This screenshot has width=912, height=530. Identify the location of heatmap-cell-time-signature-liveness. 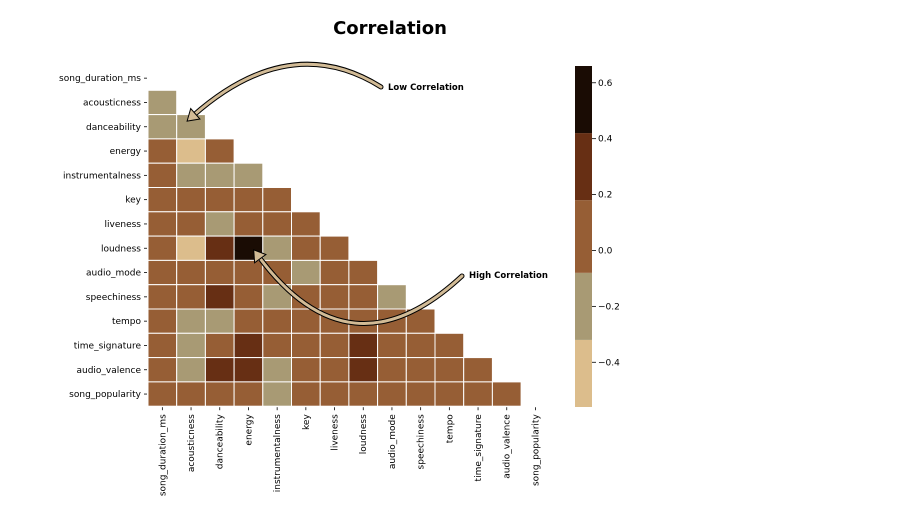
(334, 345).